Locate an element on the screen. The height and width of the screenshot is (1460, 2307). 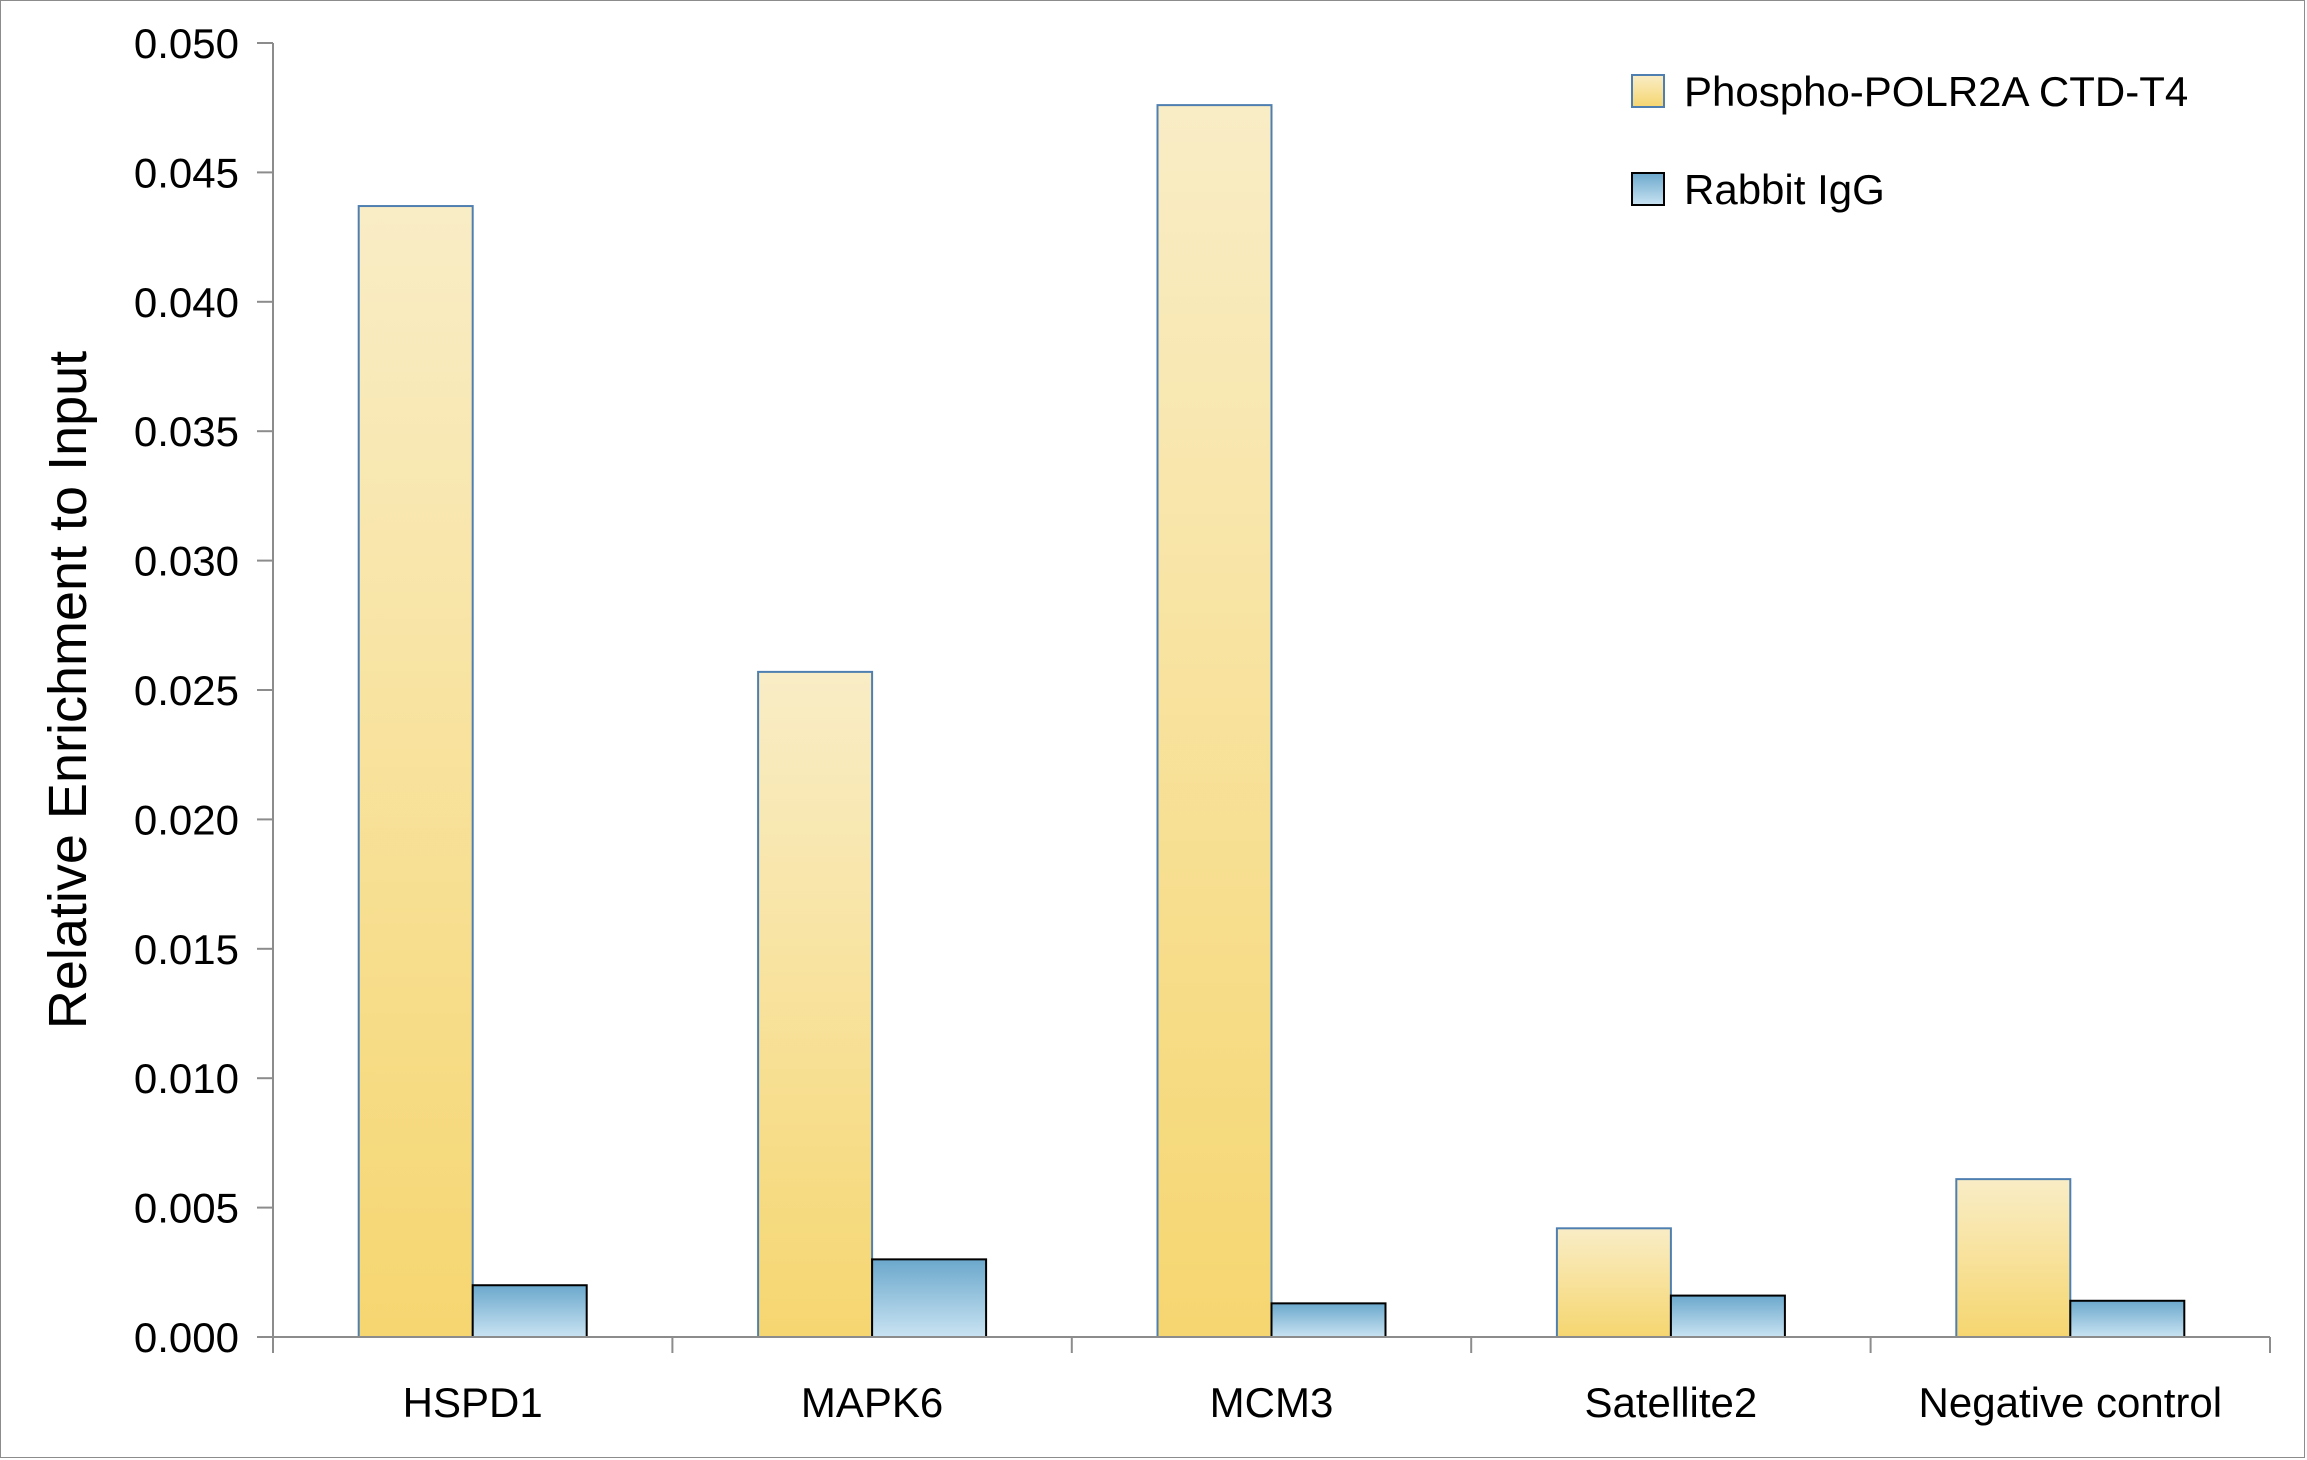
x-ticks: HSPD1 MAPK6 MCM3 Satellite2 Negative control is located at coordinates (1271, 1381).